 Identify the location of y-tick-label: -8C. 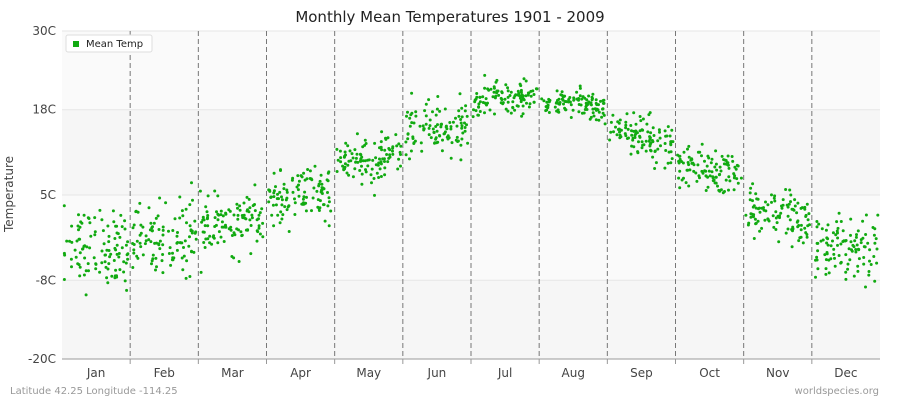
(46, 280).